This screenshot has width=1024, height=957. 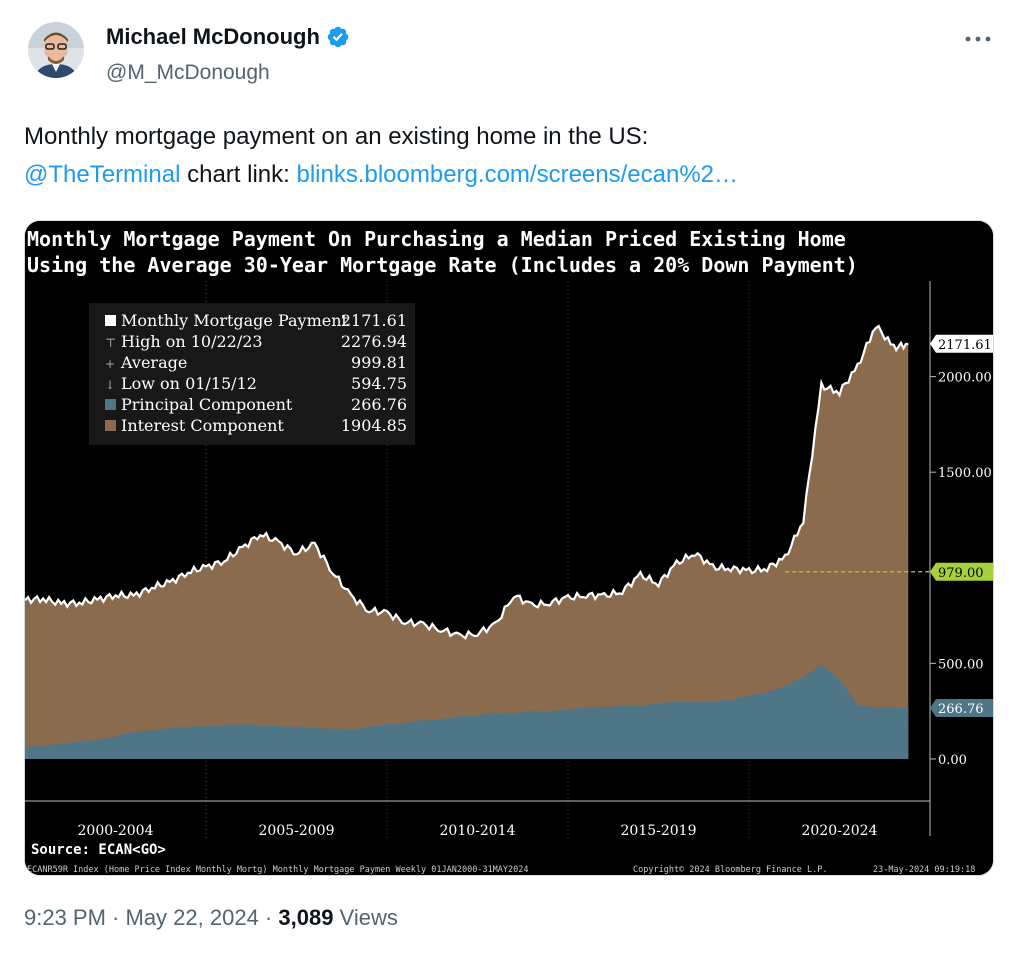 What do you see at coordinates (189, 383) in the screenshot?
I see `legend-label: Low on 01/15/12` at bounding box center [189, 383].